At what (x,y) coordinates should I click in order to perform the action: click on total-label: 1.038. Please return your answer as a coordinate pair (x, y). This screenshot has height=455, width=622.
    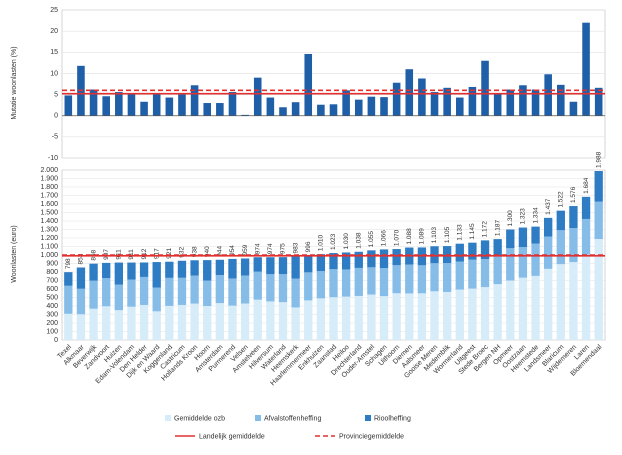
    Looking at the image, I should click on (358, 240).